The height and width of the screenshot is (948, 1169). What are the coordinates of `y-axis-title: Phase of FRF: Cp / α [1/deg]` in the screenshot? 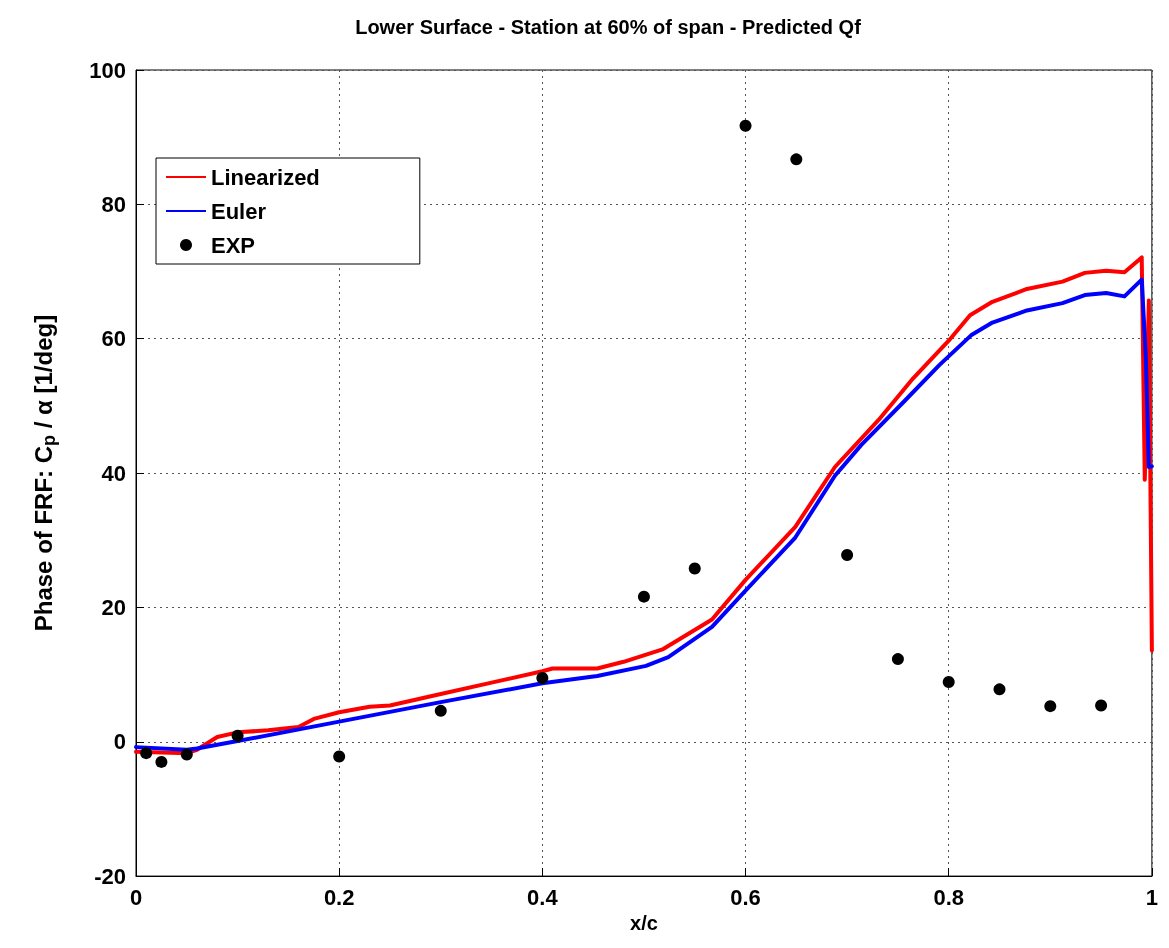 It's located at (44, 473).